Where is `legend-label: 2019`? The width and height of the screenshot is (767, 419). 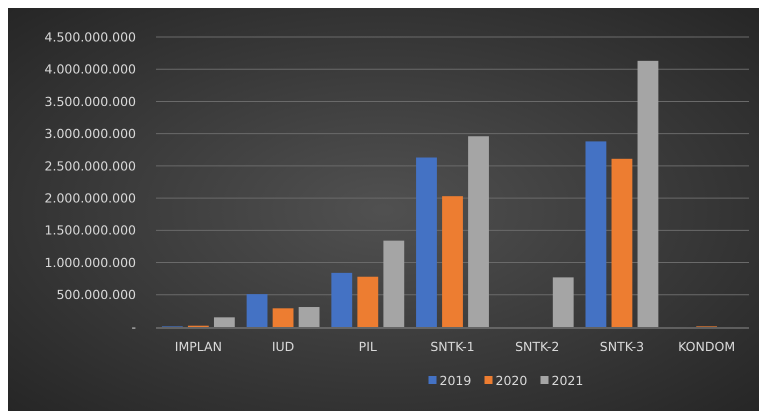
legend-label: 2019 is located at coordinates (456, 380).